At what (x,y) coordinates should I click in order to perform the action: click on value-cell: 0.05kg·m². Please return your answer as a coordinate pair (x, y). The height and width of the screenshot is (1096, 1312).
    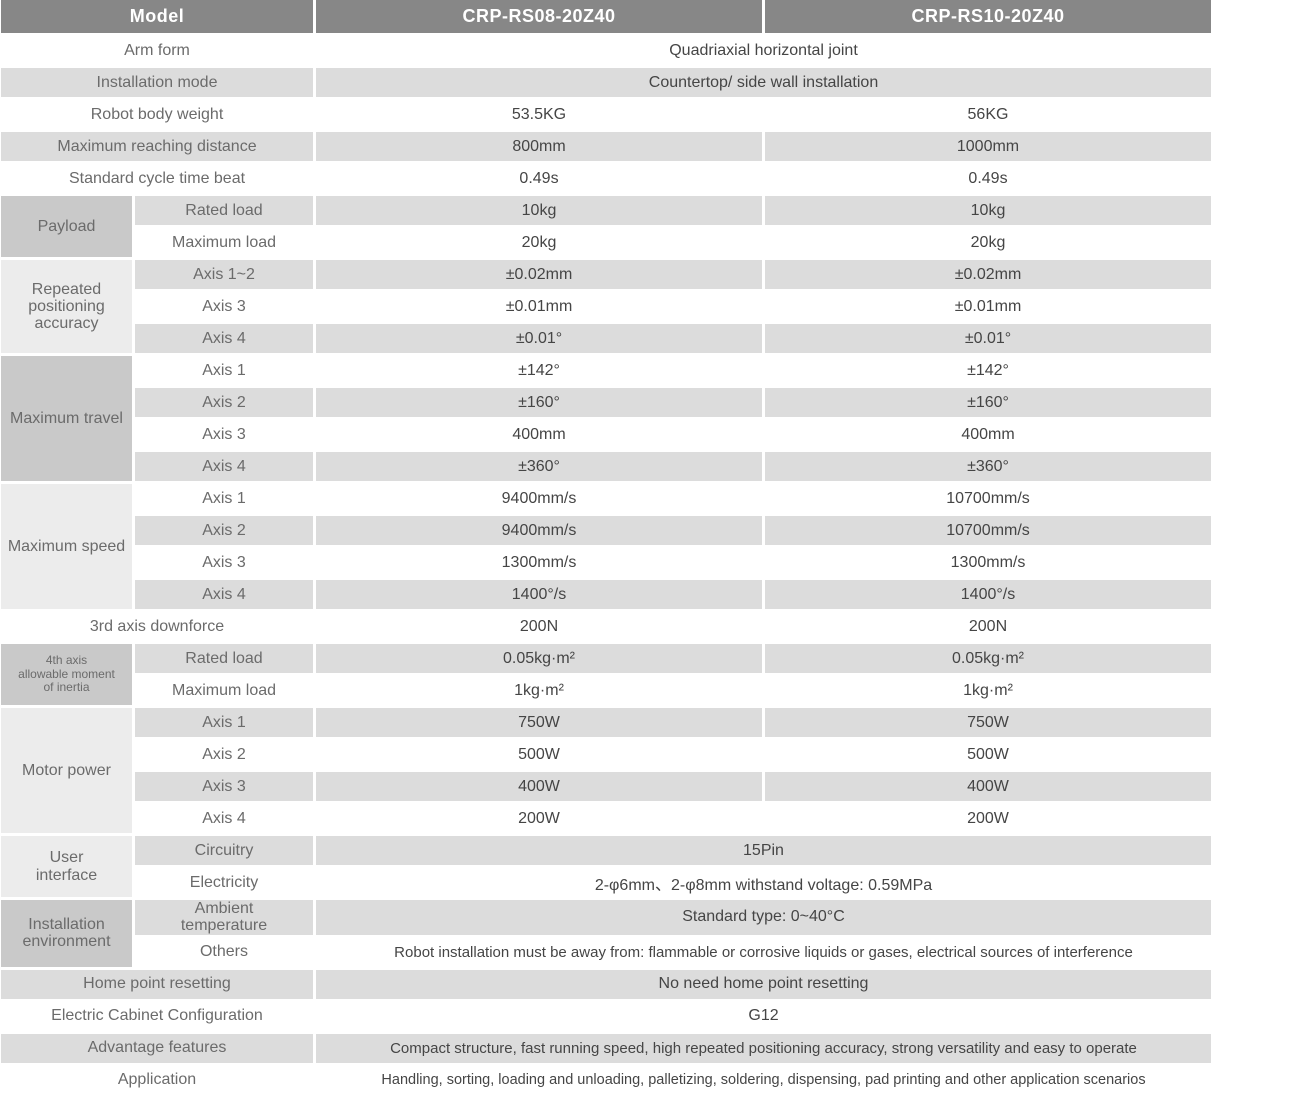
    Looking at the image, I should click on (539, 658).